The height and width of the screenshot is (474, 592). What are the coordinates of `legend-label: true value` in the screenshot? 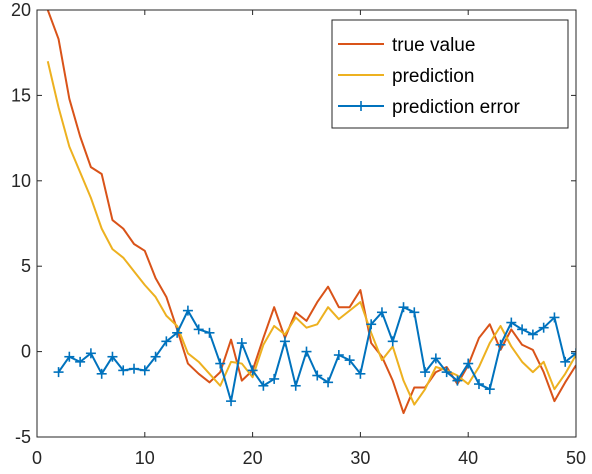 It's located at (433, 45).